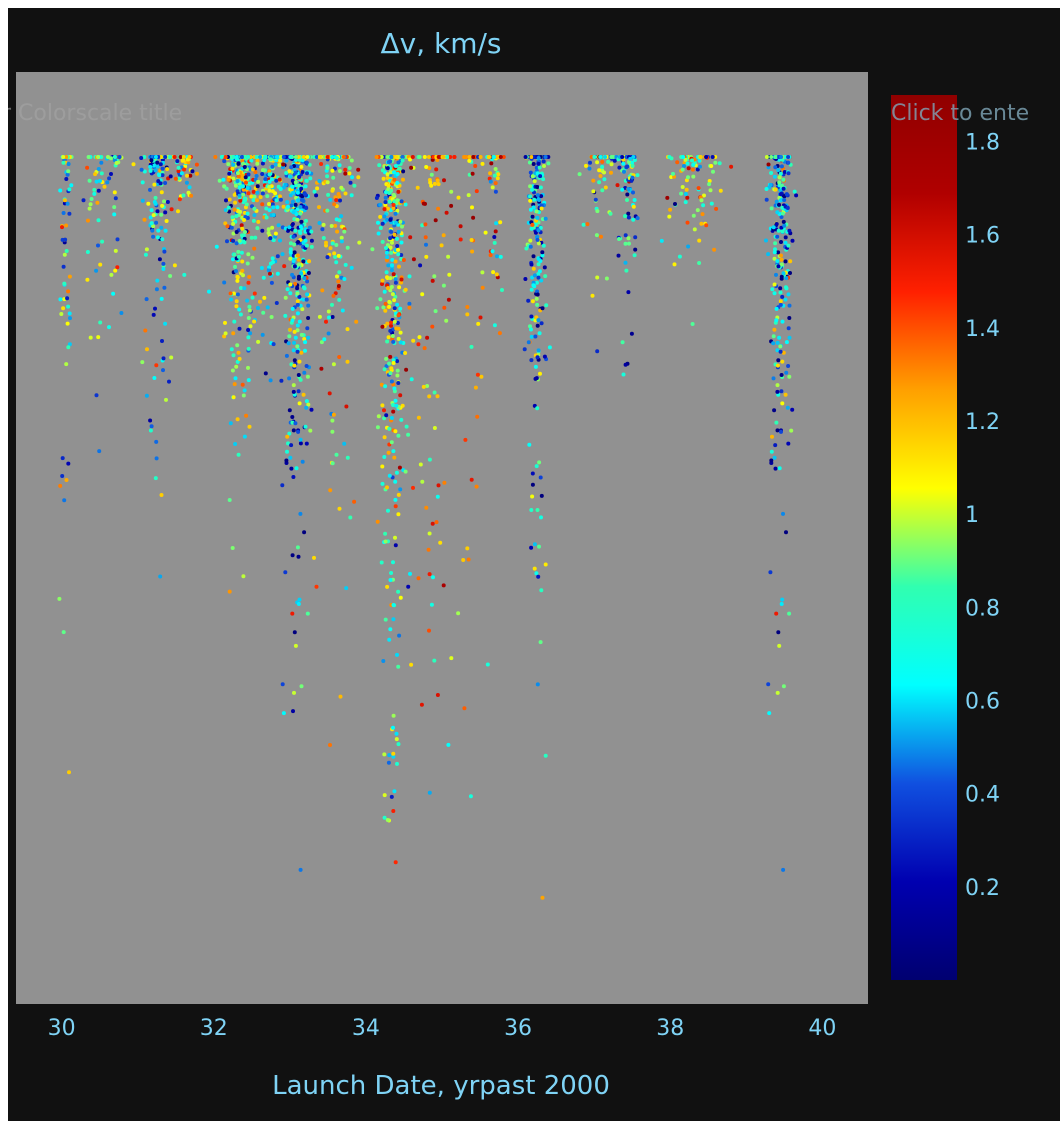  I want to click on x-tick-label: 32, so click(214, 1028).